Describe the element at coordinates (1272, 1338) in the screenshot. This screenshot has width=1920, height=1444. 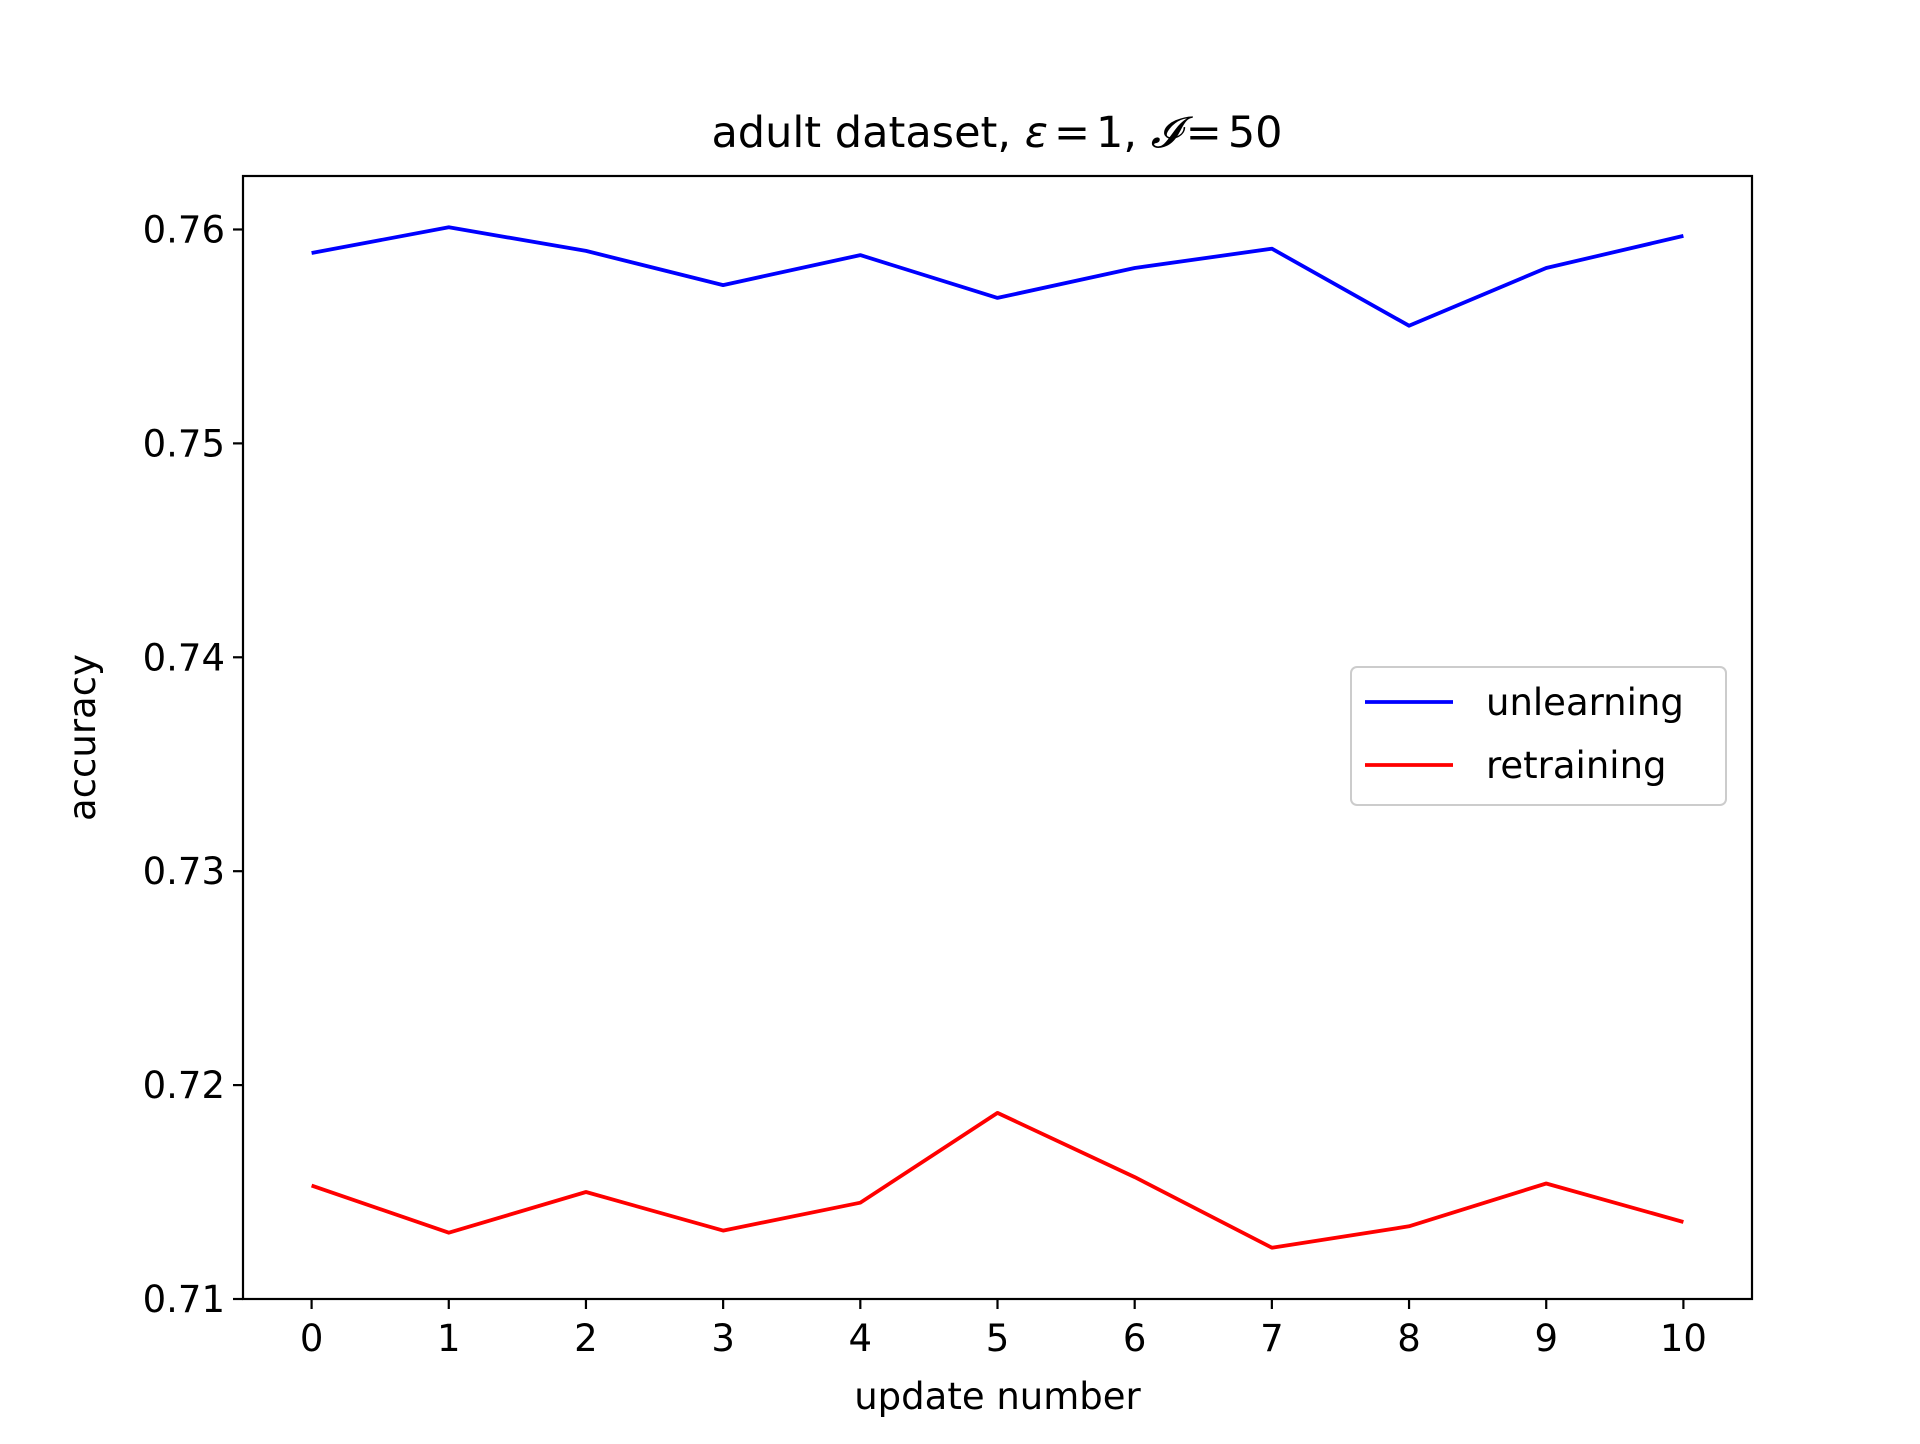
I see `x-tick-label: 7` at that location.